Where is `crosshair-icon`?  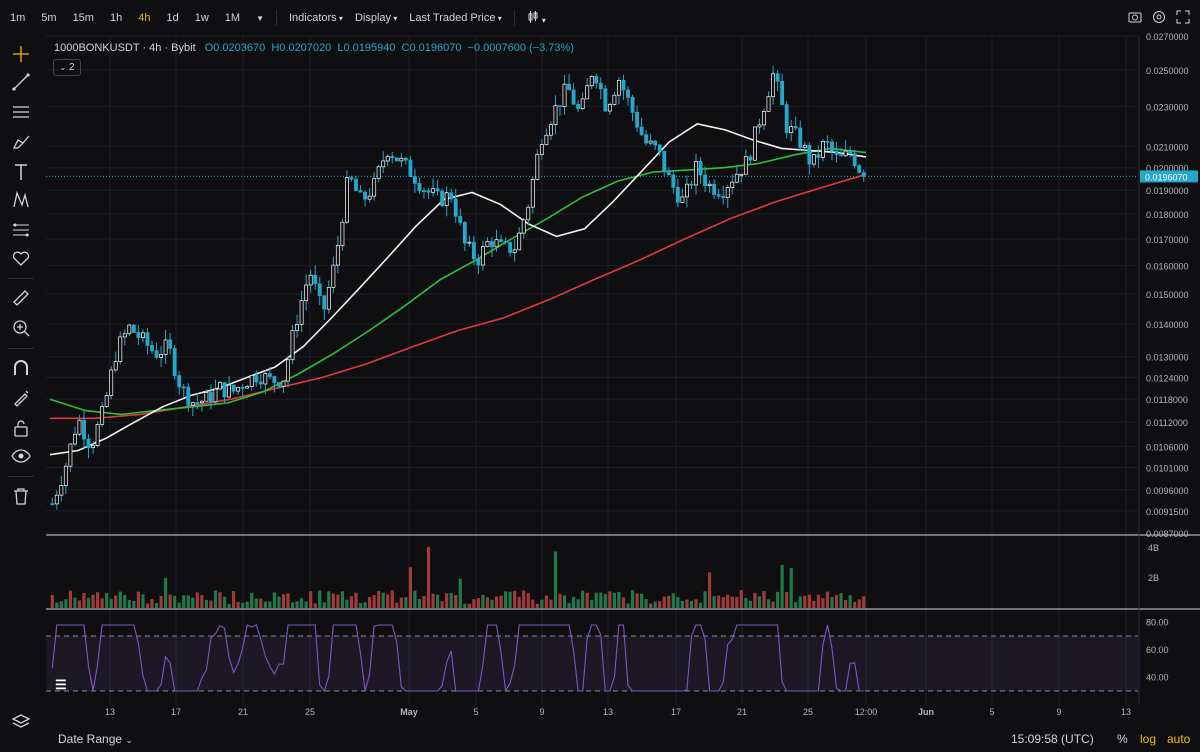
crosshair-icon is located at coordinates (21, 54).